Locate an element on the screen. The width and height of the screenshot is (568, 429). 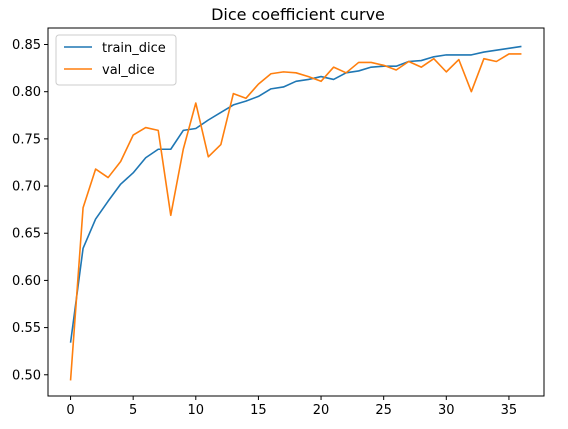
y-axis: 0.50 0.55 0.60 0.65 0.70 0.75 0.80 0.85 is located at coordinates (30, 210).